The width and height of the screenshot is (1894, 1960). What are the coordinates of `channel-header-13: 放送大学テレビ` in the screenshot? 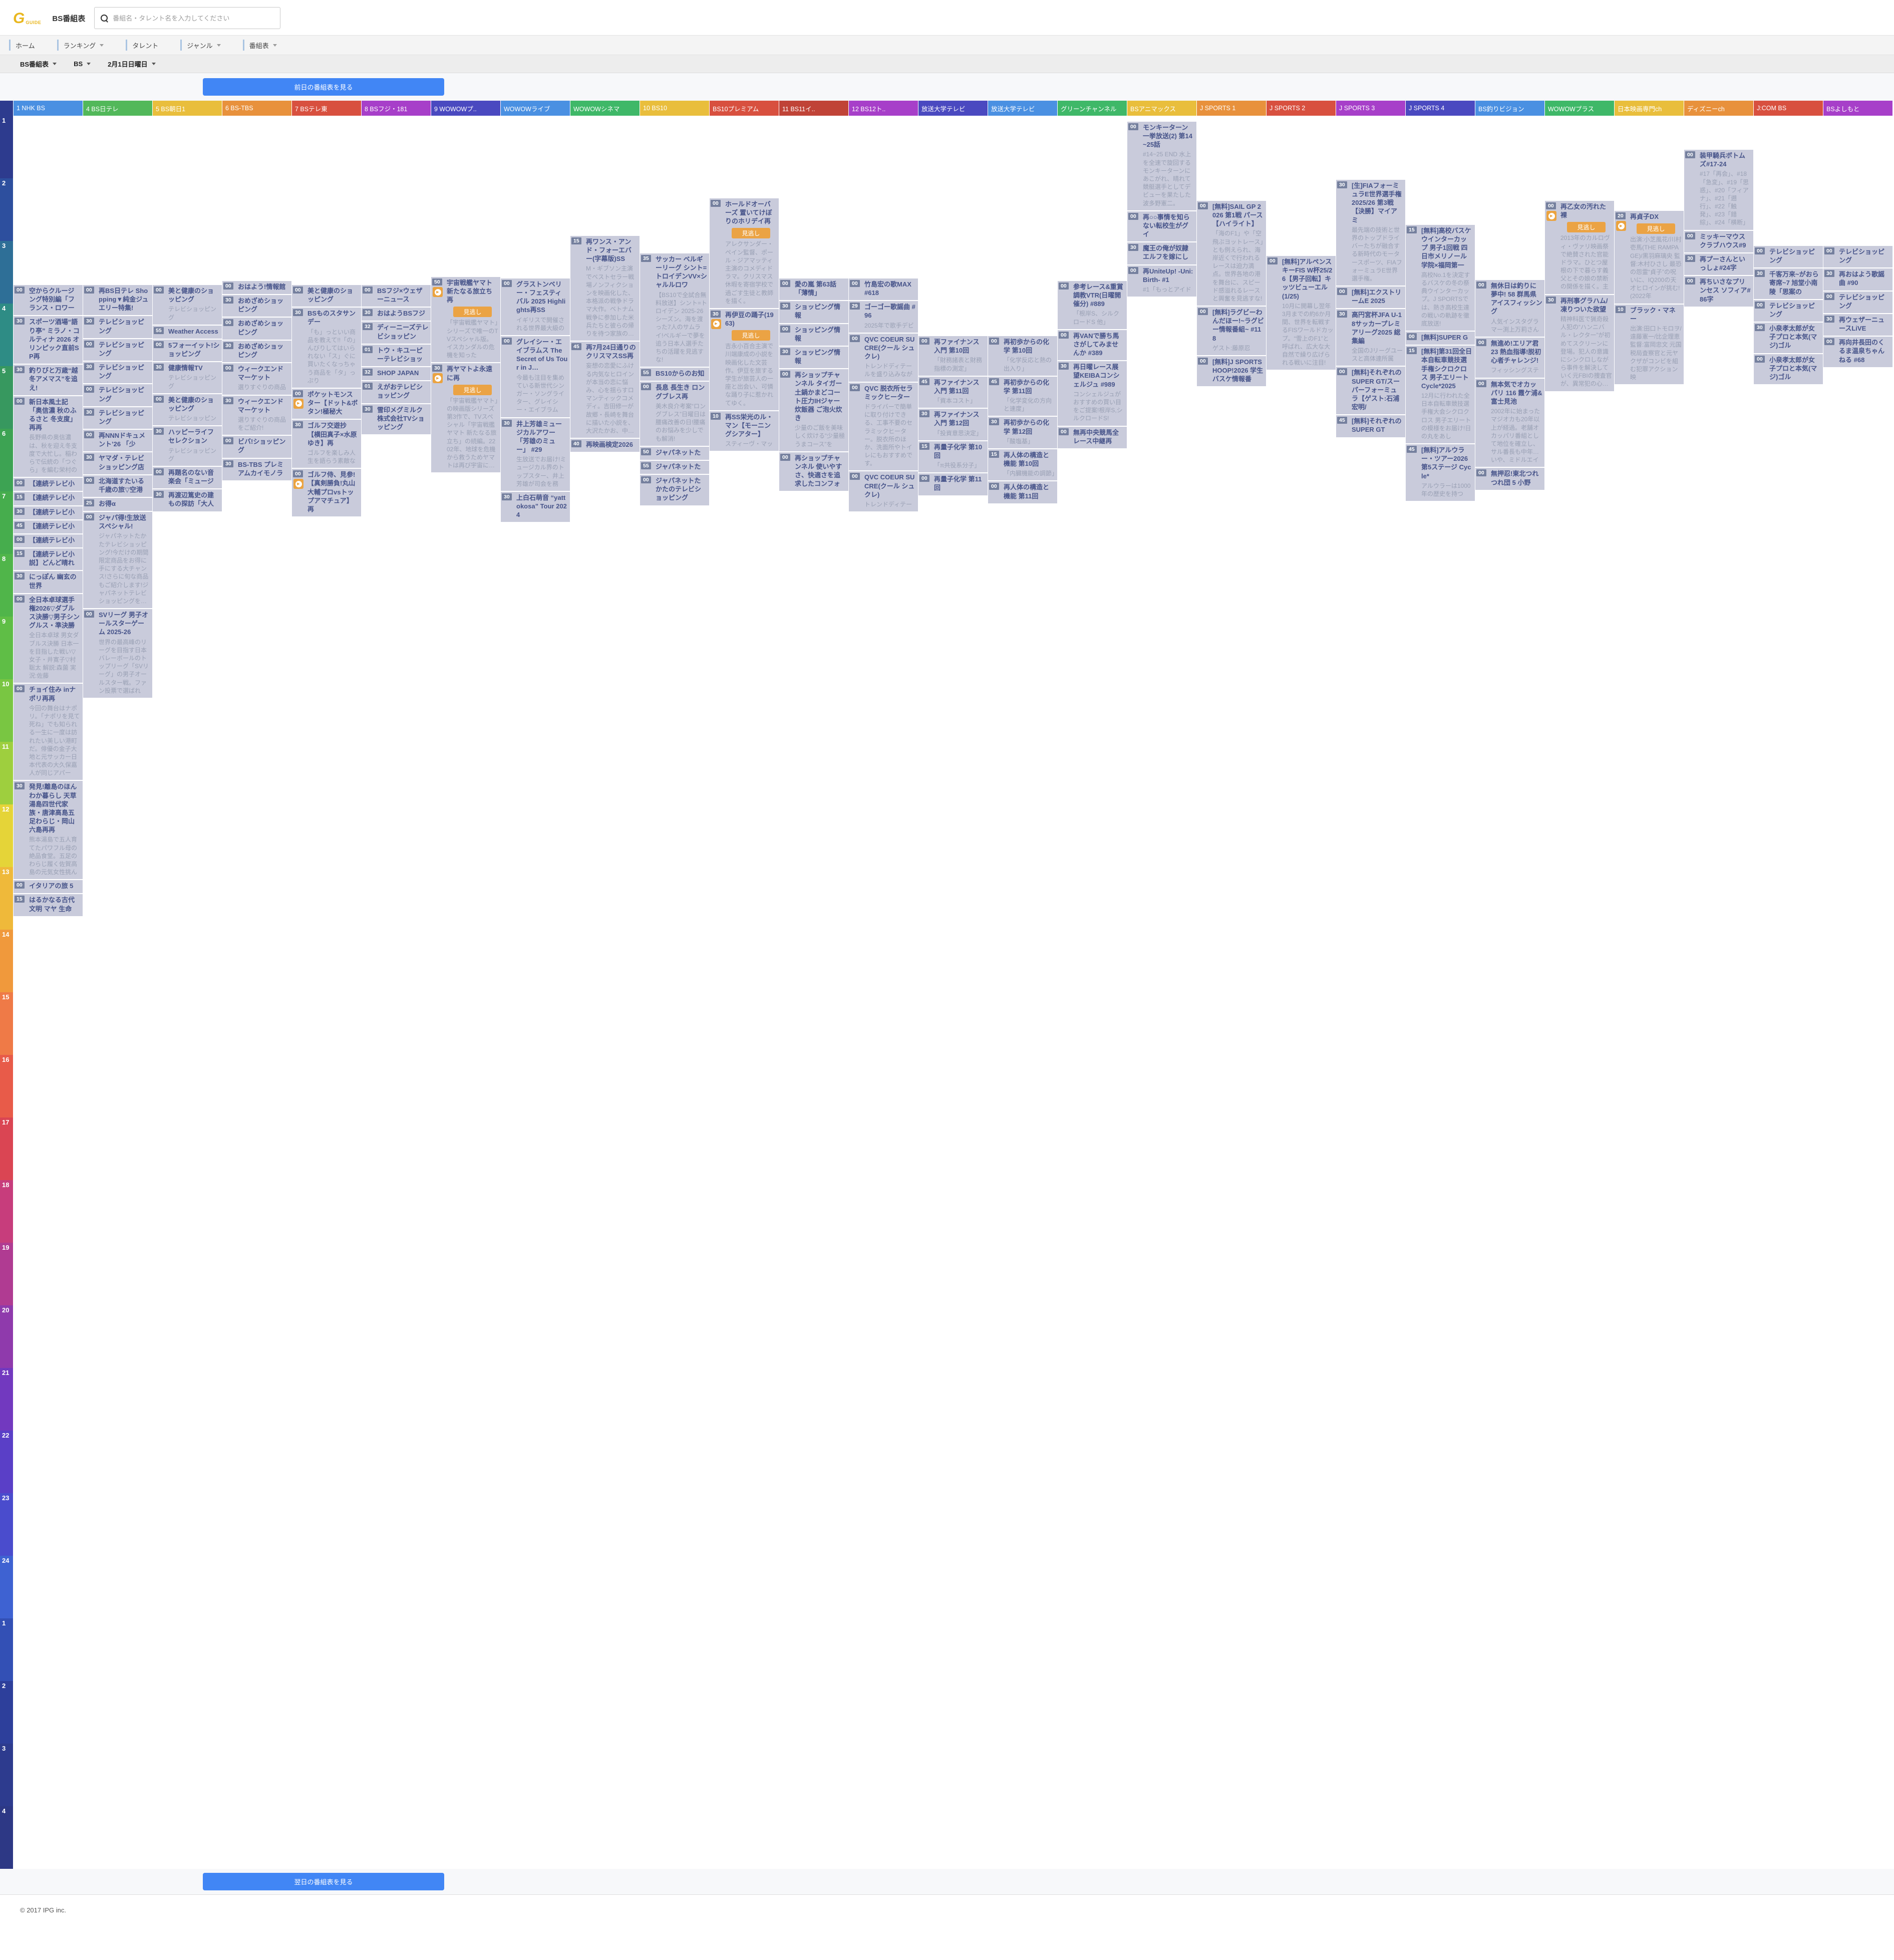 It's located at (953, 108).